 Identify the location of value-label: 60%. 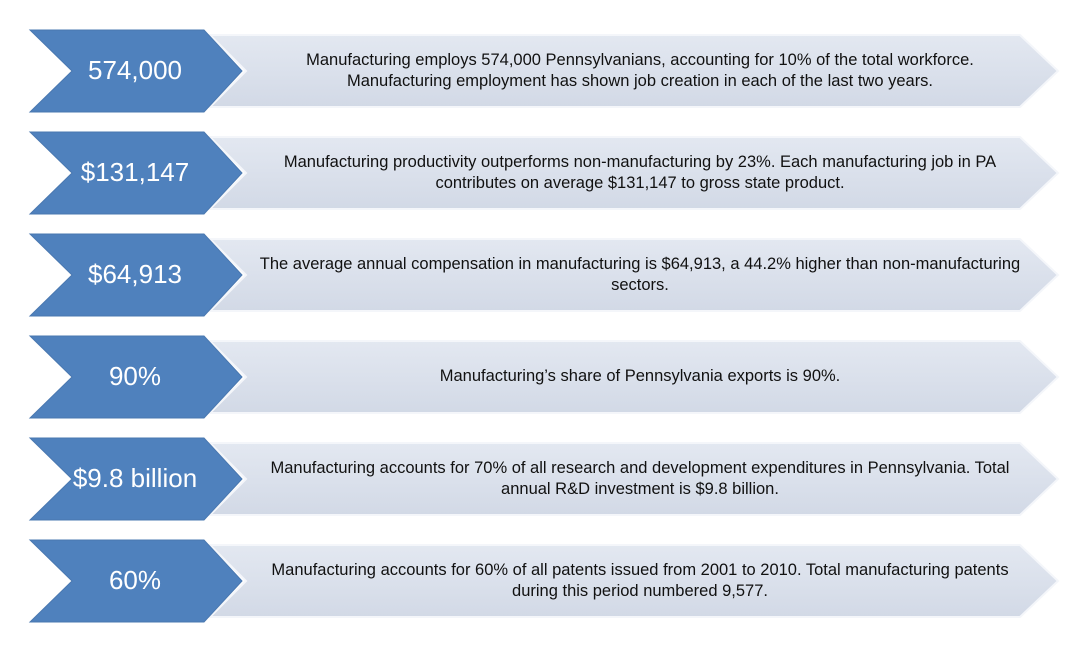
(135, 580).